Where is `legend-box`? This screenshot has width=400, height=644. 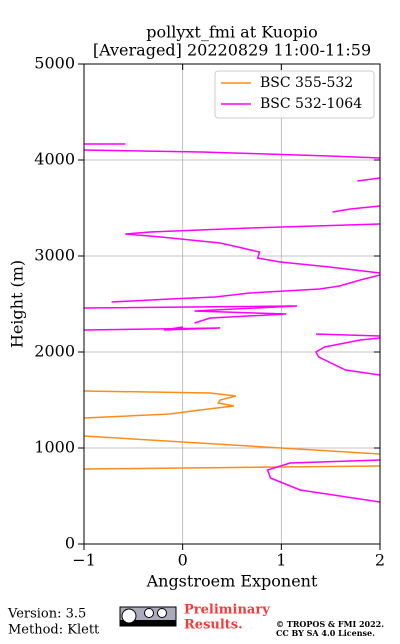
legend-box is located at coordinates (294, 94).